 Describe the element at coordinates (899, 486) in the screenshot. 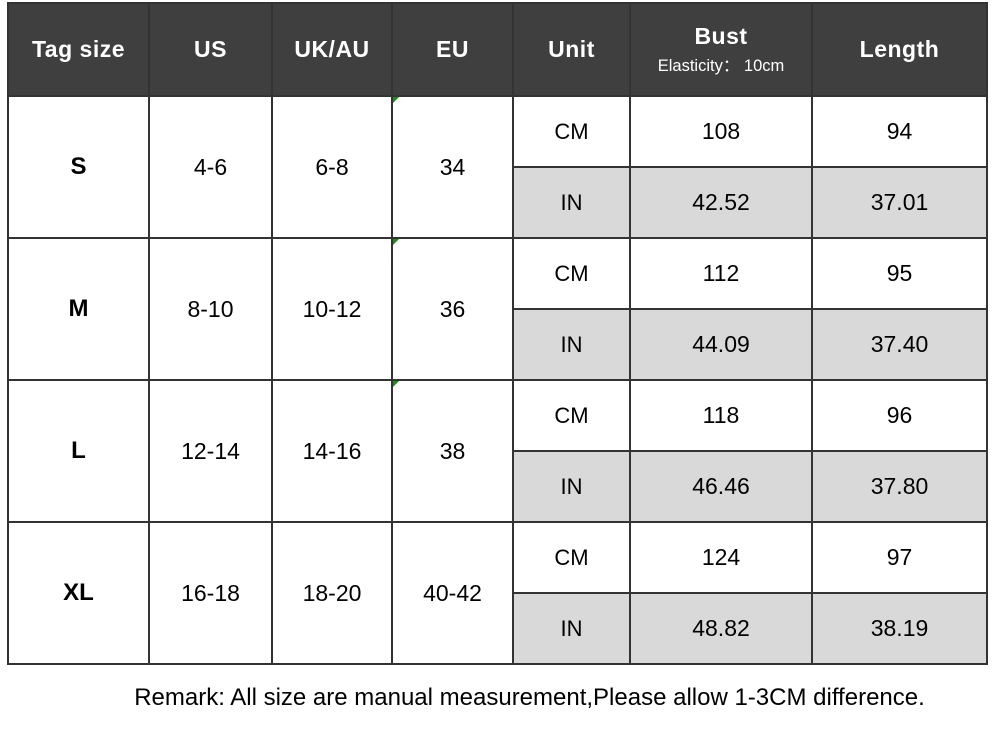

I see `cell-length-l-in: 37.80` at that location.